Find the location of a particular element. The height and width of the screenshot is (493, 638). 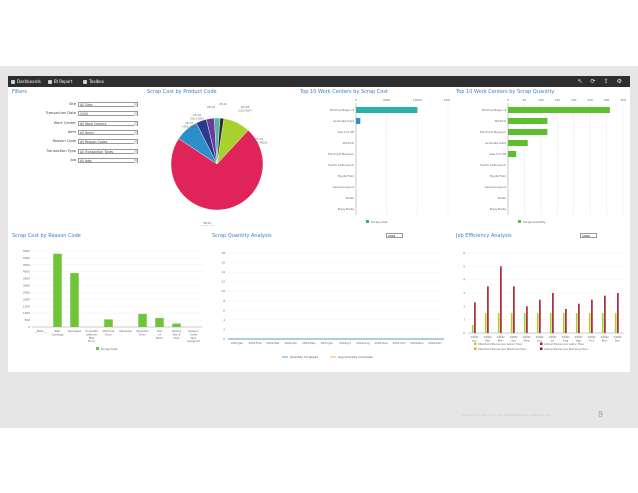

pie-label-value: (142.4818) is located at coordinates (260, 143).